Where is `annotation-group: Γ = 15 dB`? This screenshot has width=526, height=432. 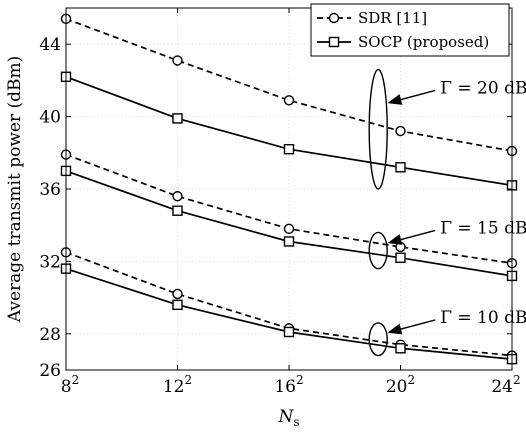
annotation-group: Γ = 15 dB is located at coordinates (447, 244).